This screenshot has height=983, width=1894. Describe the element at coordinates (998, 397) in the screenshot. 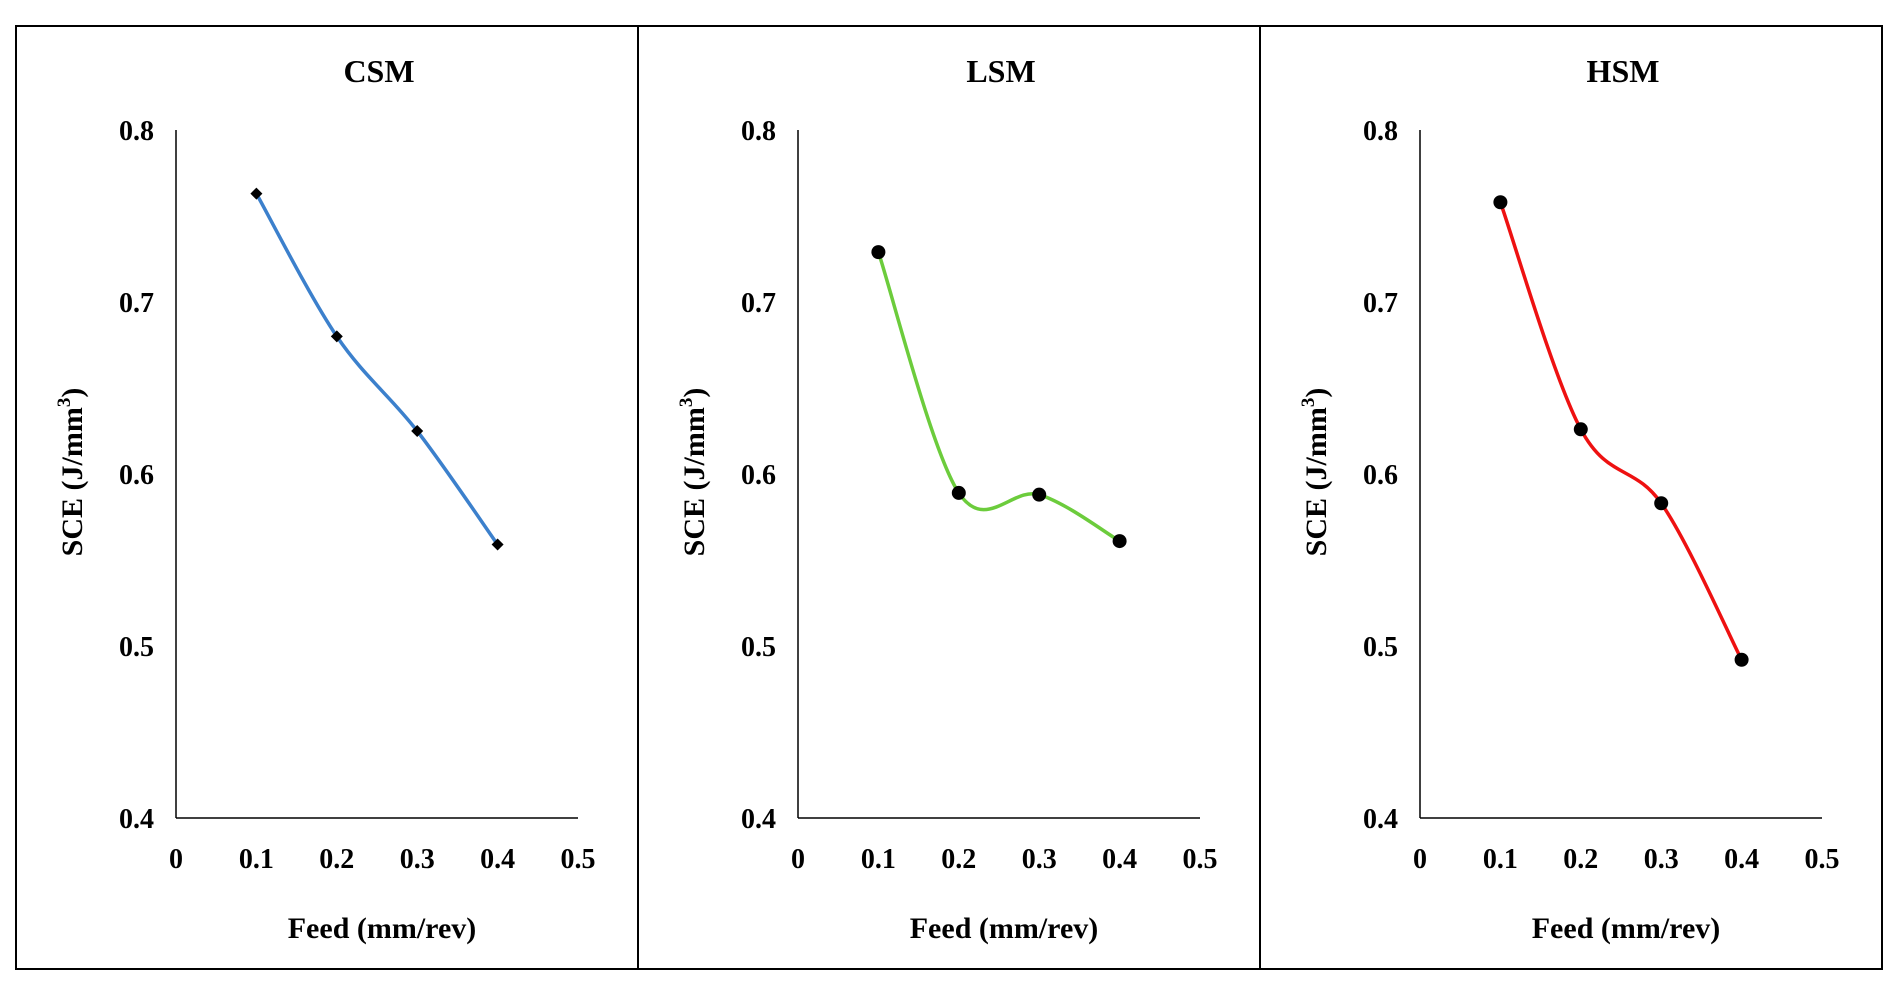

I see `series-line-lsm` at that location.